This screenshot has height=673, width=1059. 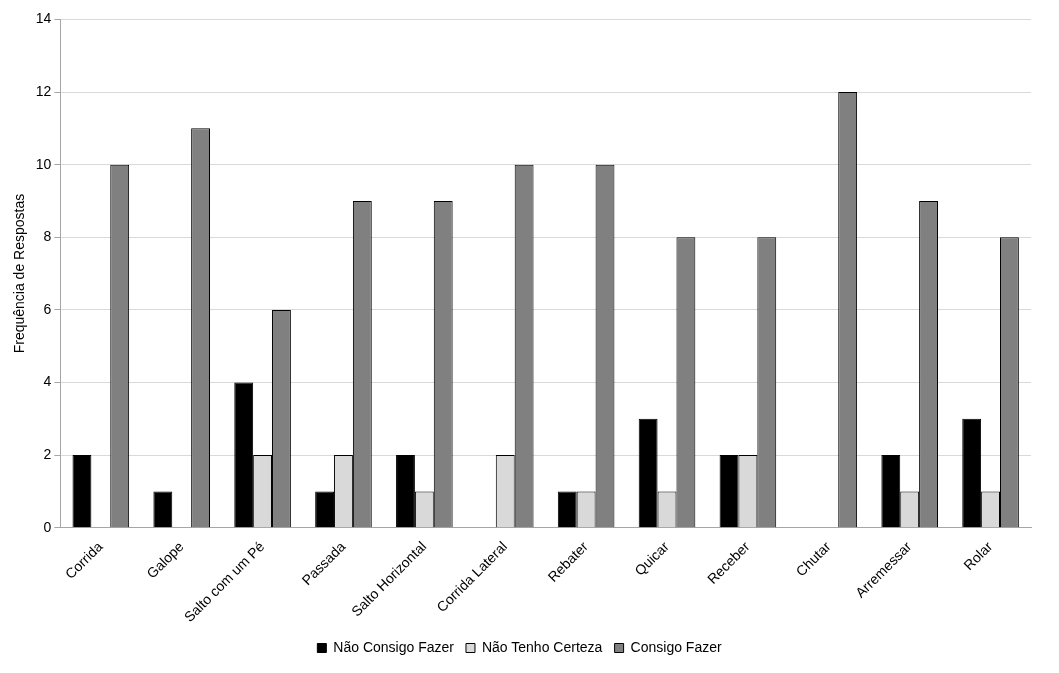 What do you see at coordinates (43, 90) in the screenshot?
I see `y-tick-label: 12` at bounding box center [43, 90].